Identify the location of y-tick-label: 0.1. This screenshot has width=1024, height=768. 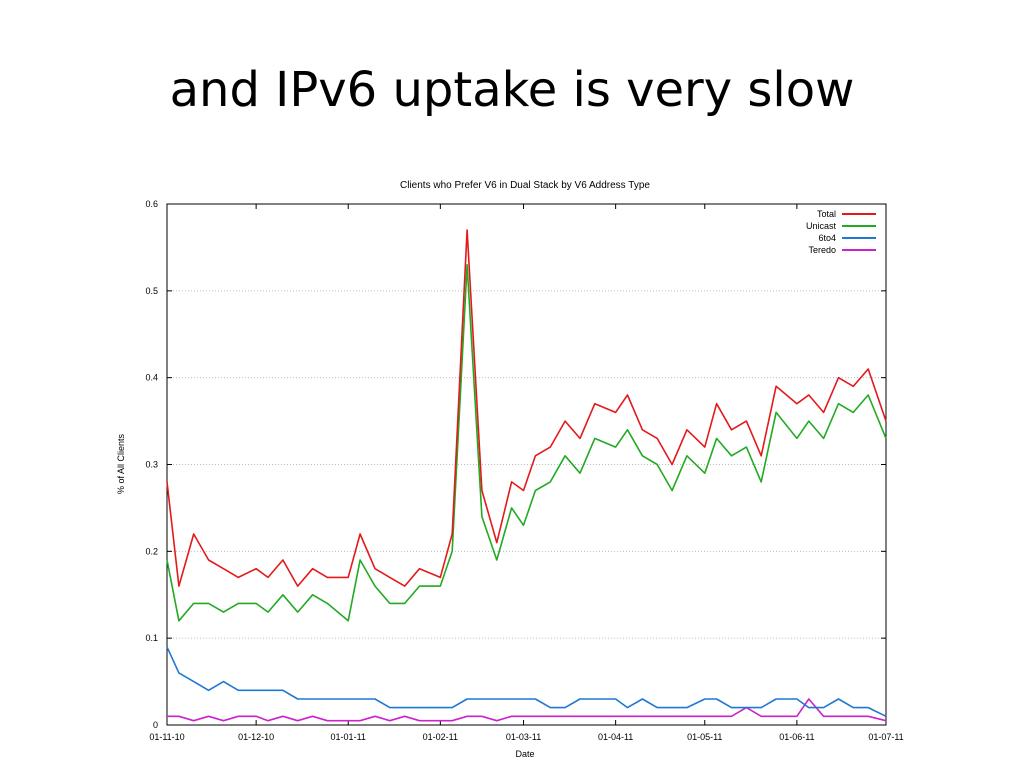
(151, 638).